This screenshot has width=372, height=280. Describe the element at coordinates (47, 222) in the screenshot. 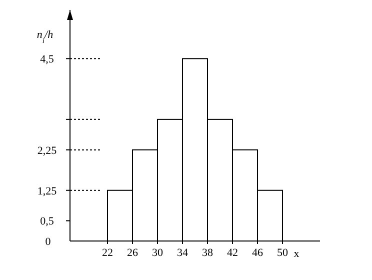

I see `y-tick-label: 0,5` at that location.